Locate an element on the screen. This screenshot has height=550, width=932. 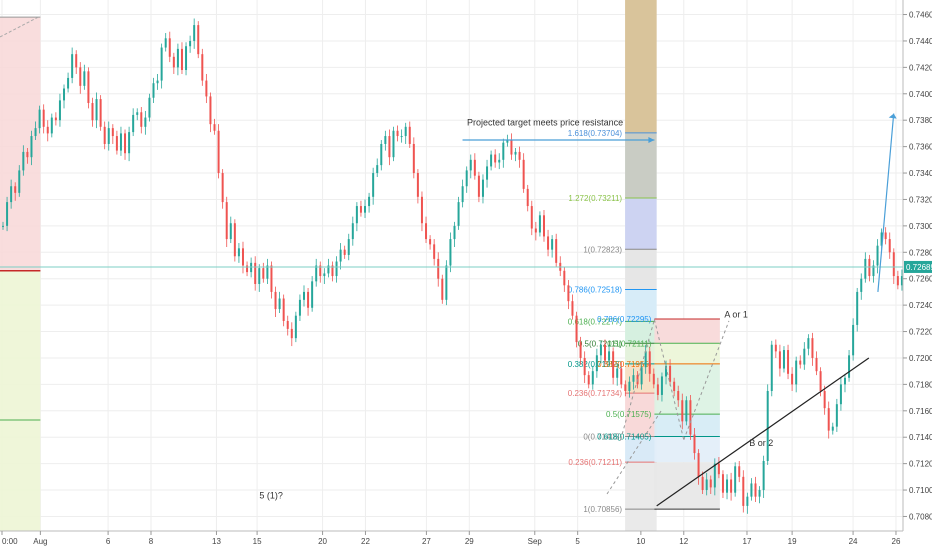
fib-level-label: 1.272(0.73211) is located at coordinates (595, 198).